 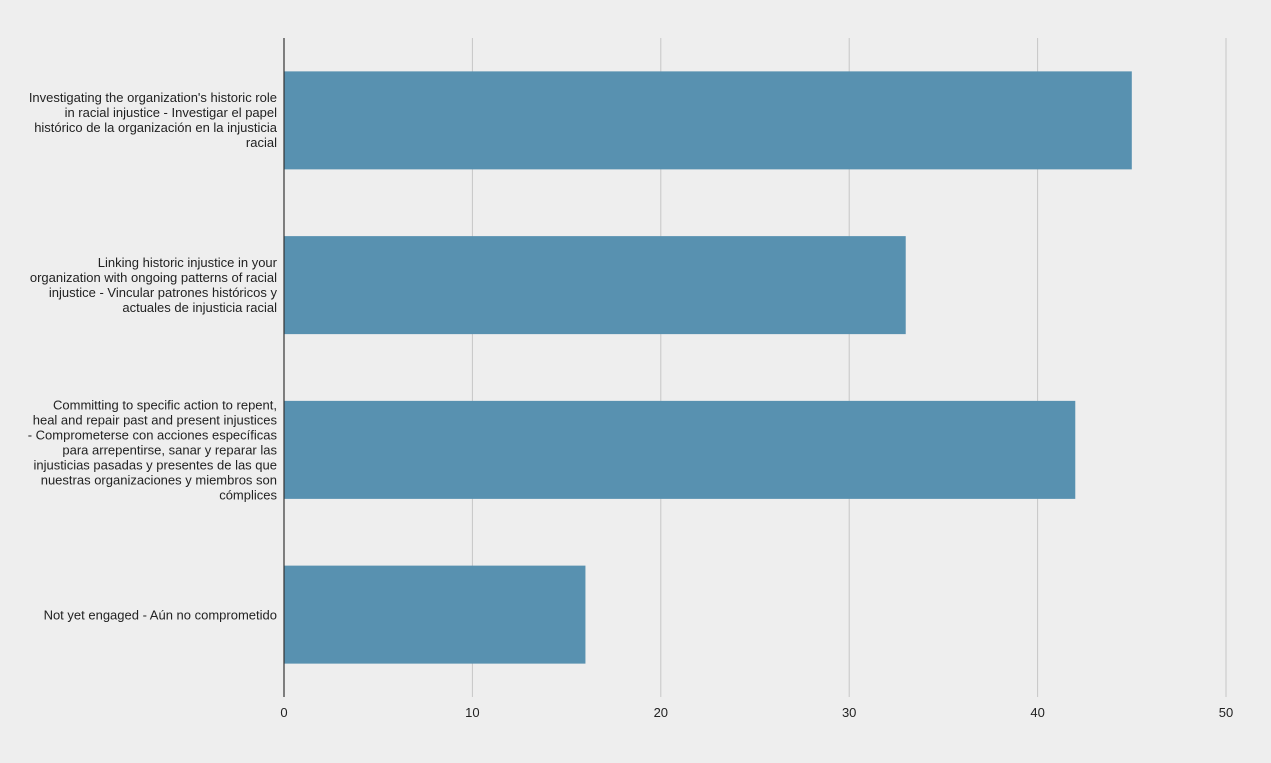 I want to click on x-tick-label: 20, so click(x=661, y=712).